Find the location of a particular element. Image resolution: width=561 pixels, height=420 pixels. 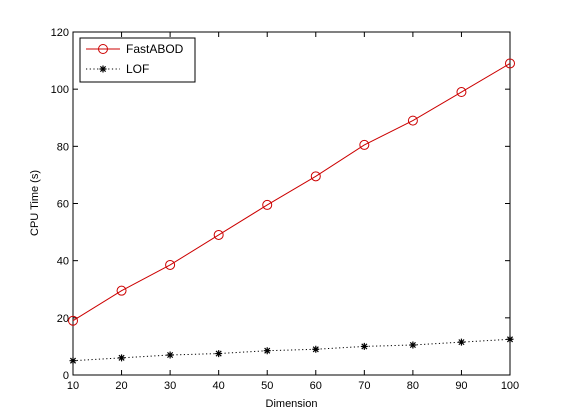

x-tick-label: 40 is located at coordinates (219, 386).